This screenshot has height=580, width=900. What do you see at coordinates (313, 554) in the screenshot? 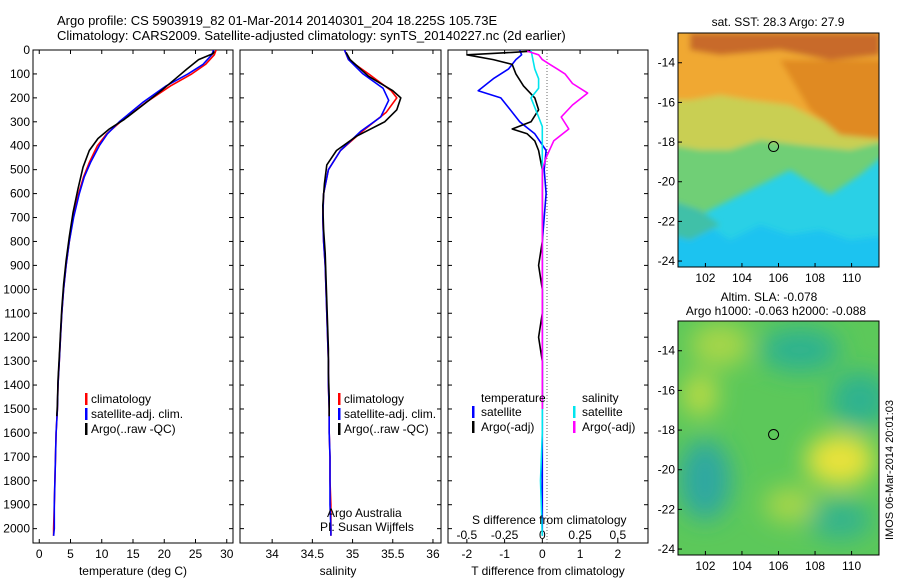
I see `x-tick-label: 34.5` at bounding box center [313, 554].